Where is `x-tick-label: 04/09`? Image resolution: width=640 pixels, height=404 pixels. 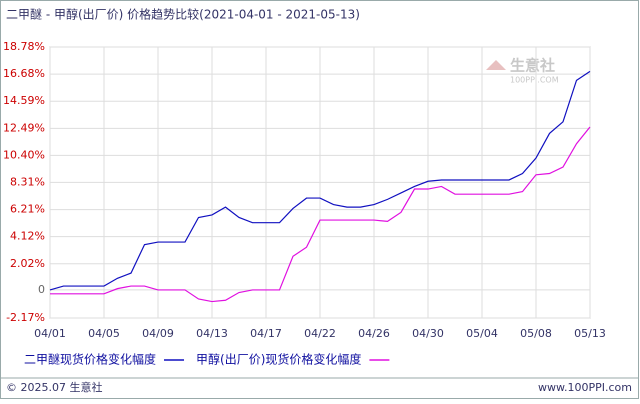 x-tick-label: 04/09 is located at coordinates (158, 333).